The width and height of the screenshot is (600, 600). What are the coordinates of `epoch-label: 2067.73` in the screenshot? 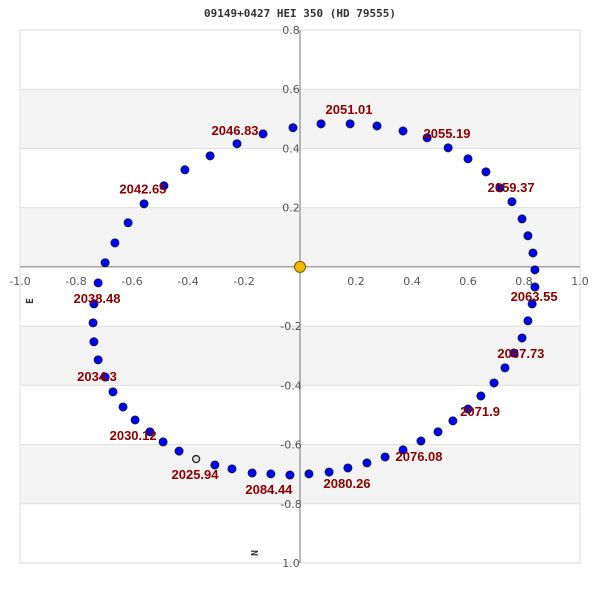 It's located at (520, 353).